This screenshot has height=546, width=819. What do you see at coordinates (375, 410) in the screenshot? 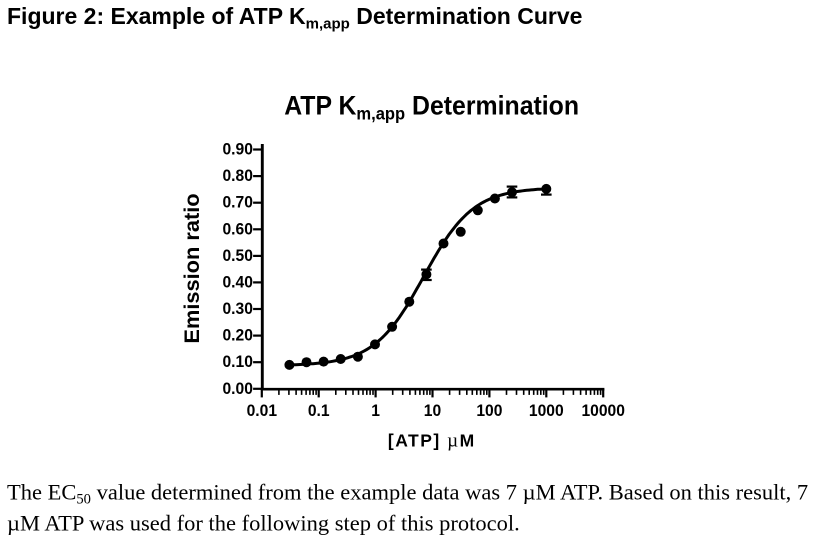
I see `svg-text: 1` at bounding box center [375, 410].